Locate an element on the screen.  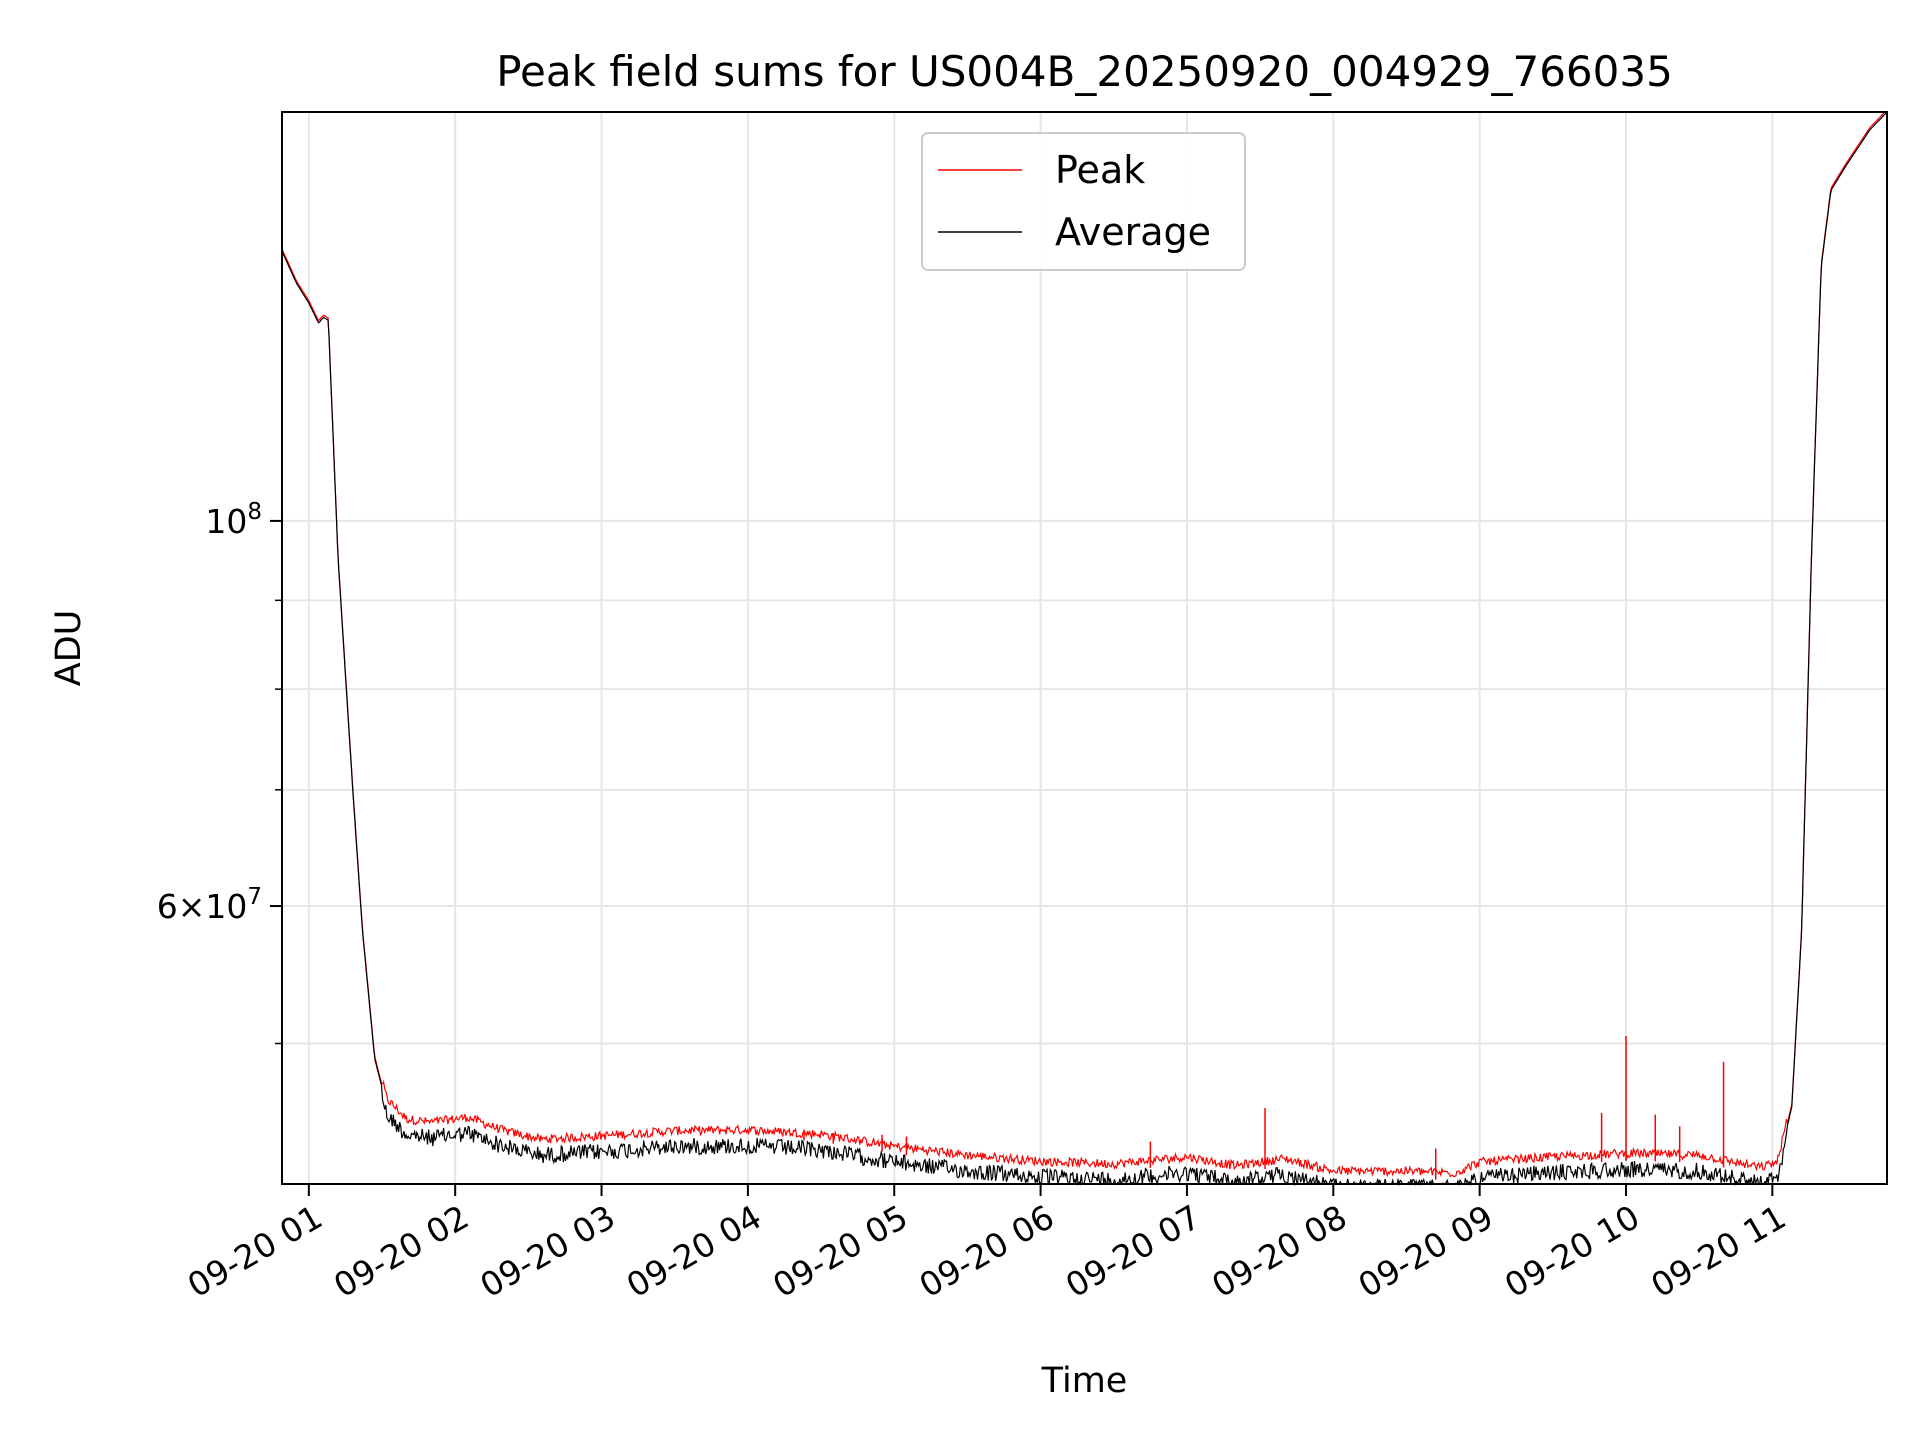
y-axis-label: ADU is located at coordinates (69, 648).